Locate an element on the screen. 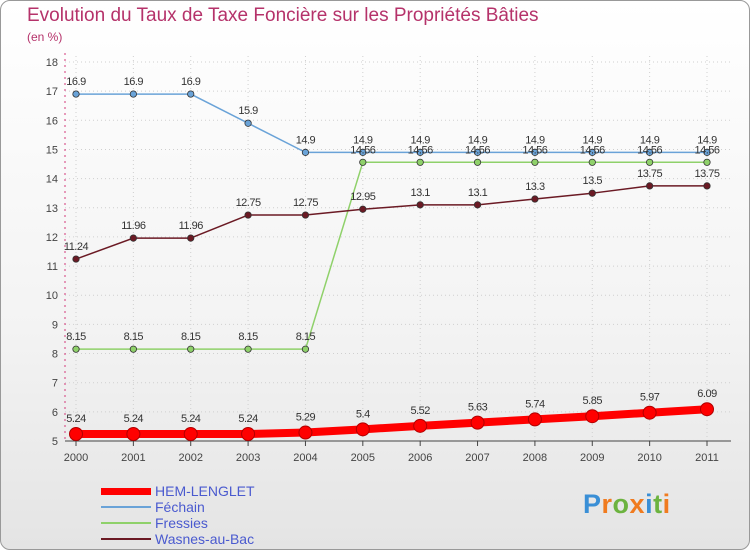 This screenshot has width=750, height=550. legend-label: HEM-LENGLET is located at coordinates (205, 491).